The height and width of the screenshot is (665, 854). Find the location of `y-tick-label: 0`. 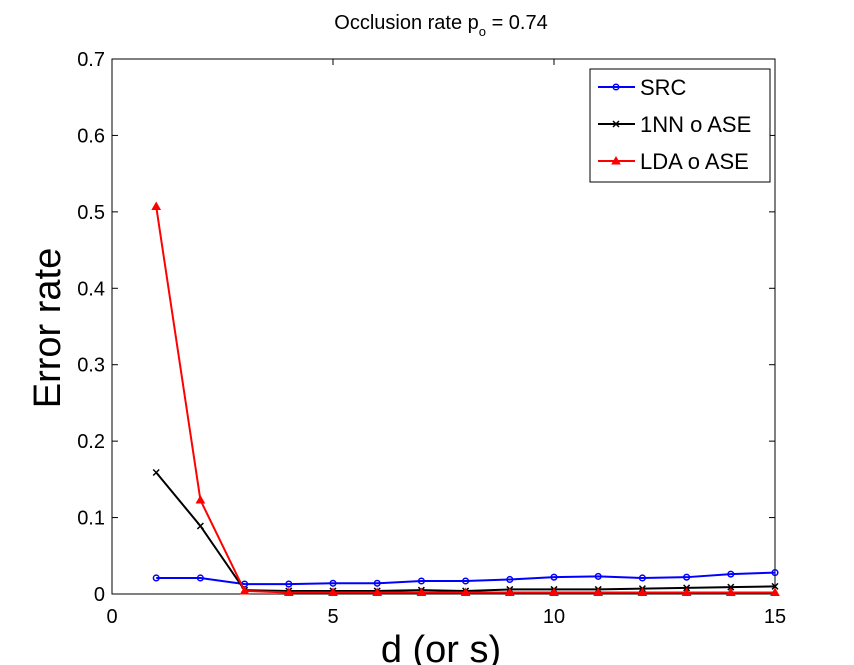

y-tick-label: 0 is located at coordinates (99, 595).